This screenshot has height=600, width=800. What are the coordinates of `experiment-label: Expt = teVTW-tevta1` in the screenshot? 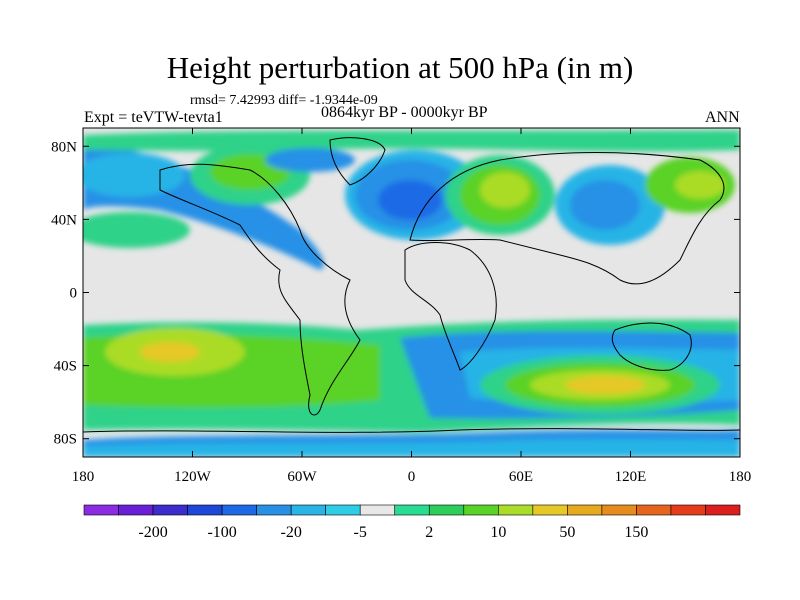 It's located at (153, 117).